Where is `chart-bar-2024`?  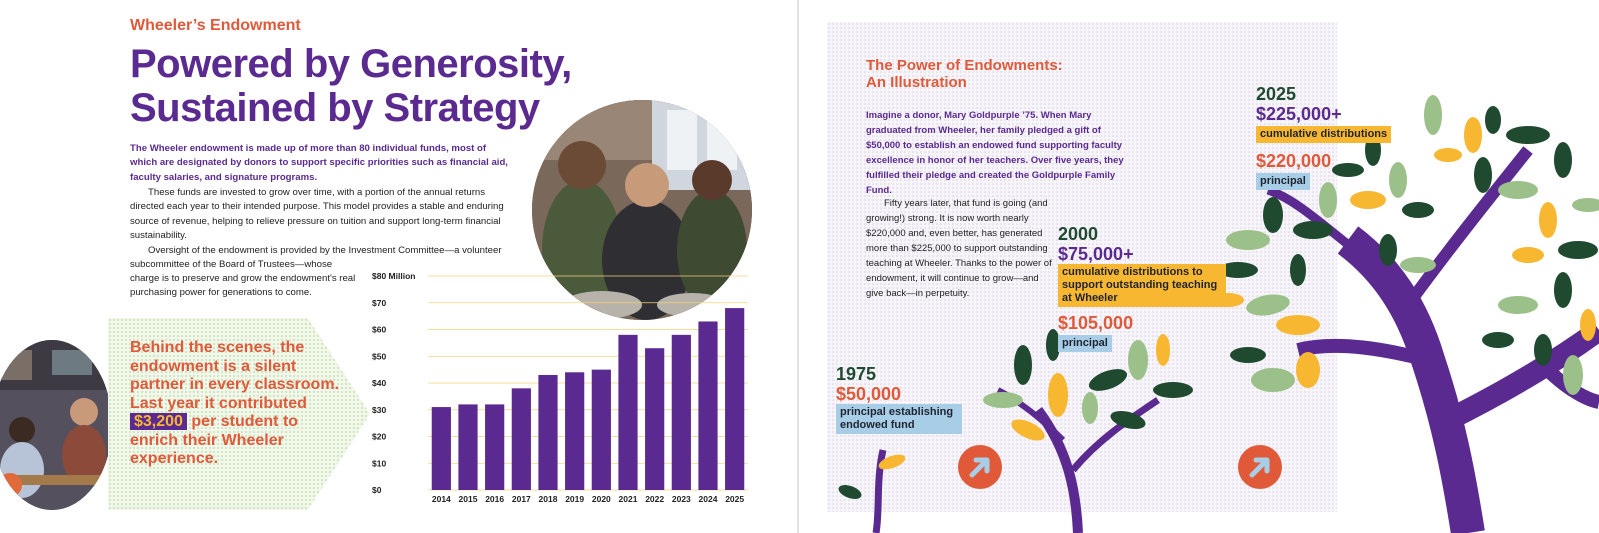
chart-bar-2024 is located at coordinates (708, 405).